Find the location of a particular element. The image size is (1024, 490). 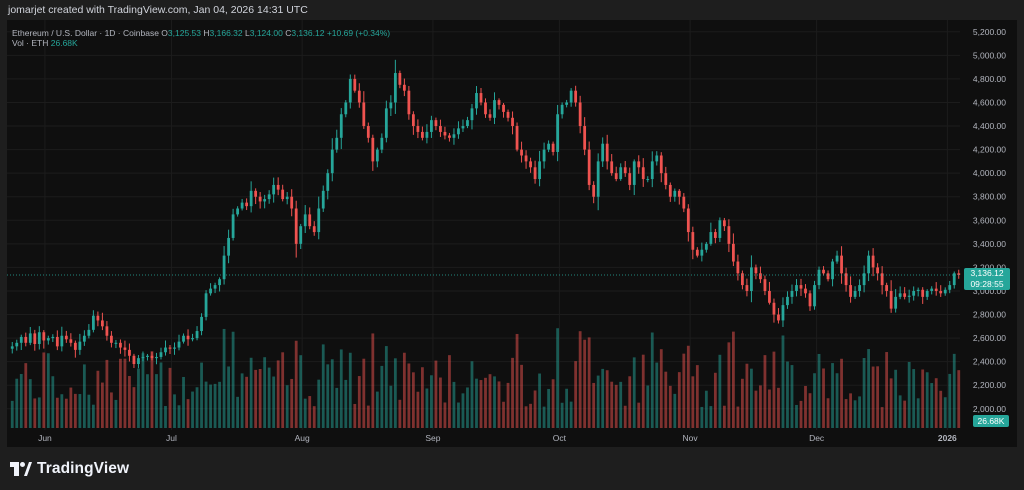

symbol-title: Ethereum / U.S. Dollar · 1D · Coinbase is located at coordinates (85, 33).